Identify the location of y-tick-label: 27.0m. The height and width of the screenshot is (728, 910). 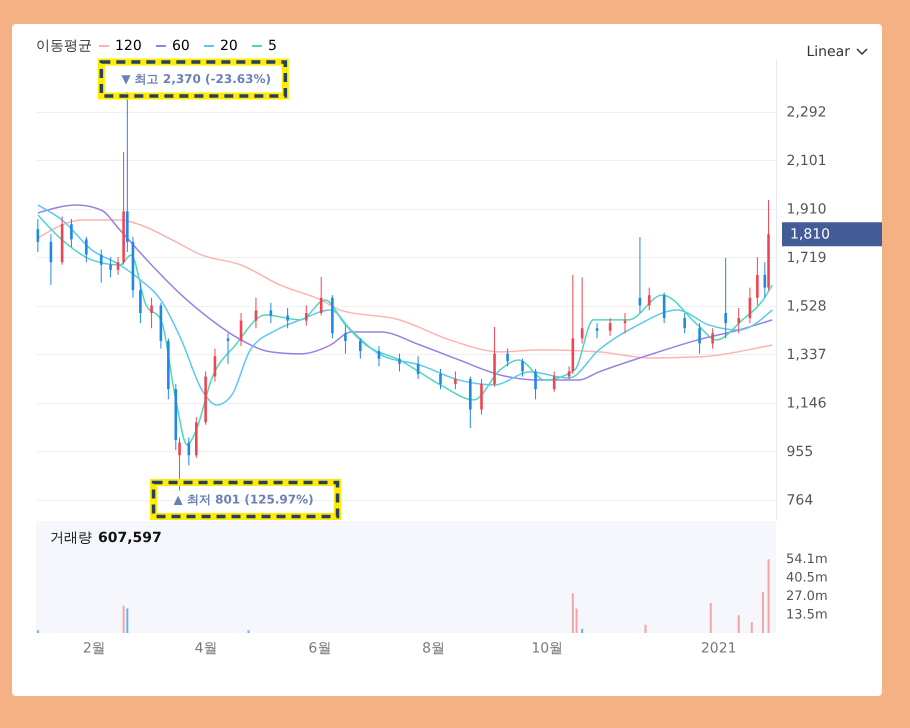
(807, 596).